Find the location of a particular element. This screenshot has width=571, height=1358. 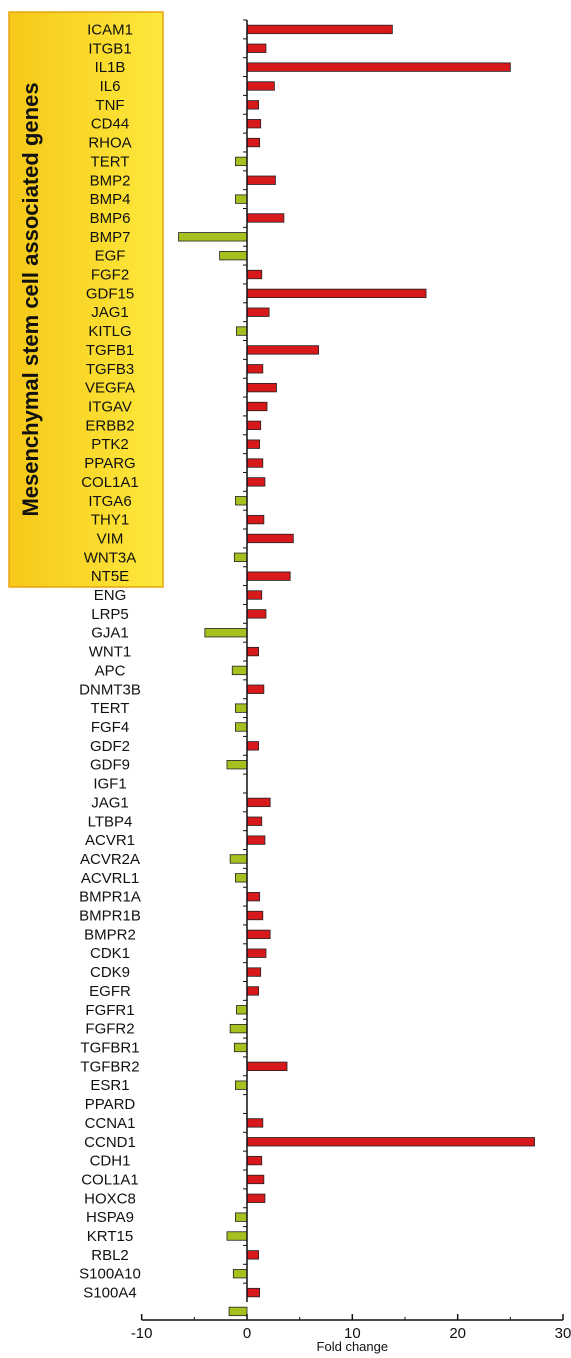

gene-label: PPARD is located at coordinates (110, 1104).